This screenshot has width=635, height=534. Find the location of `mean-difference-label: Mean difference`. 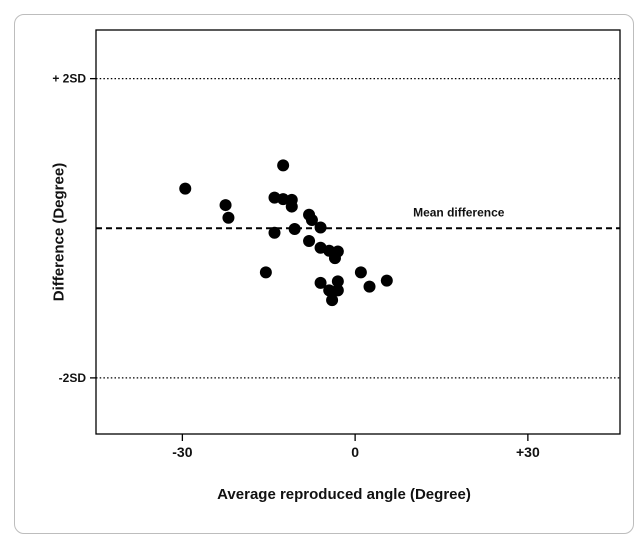

mean-difference-label: Mean difference is located at coordinates (459, 212).